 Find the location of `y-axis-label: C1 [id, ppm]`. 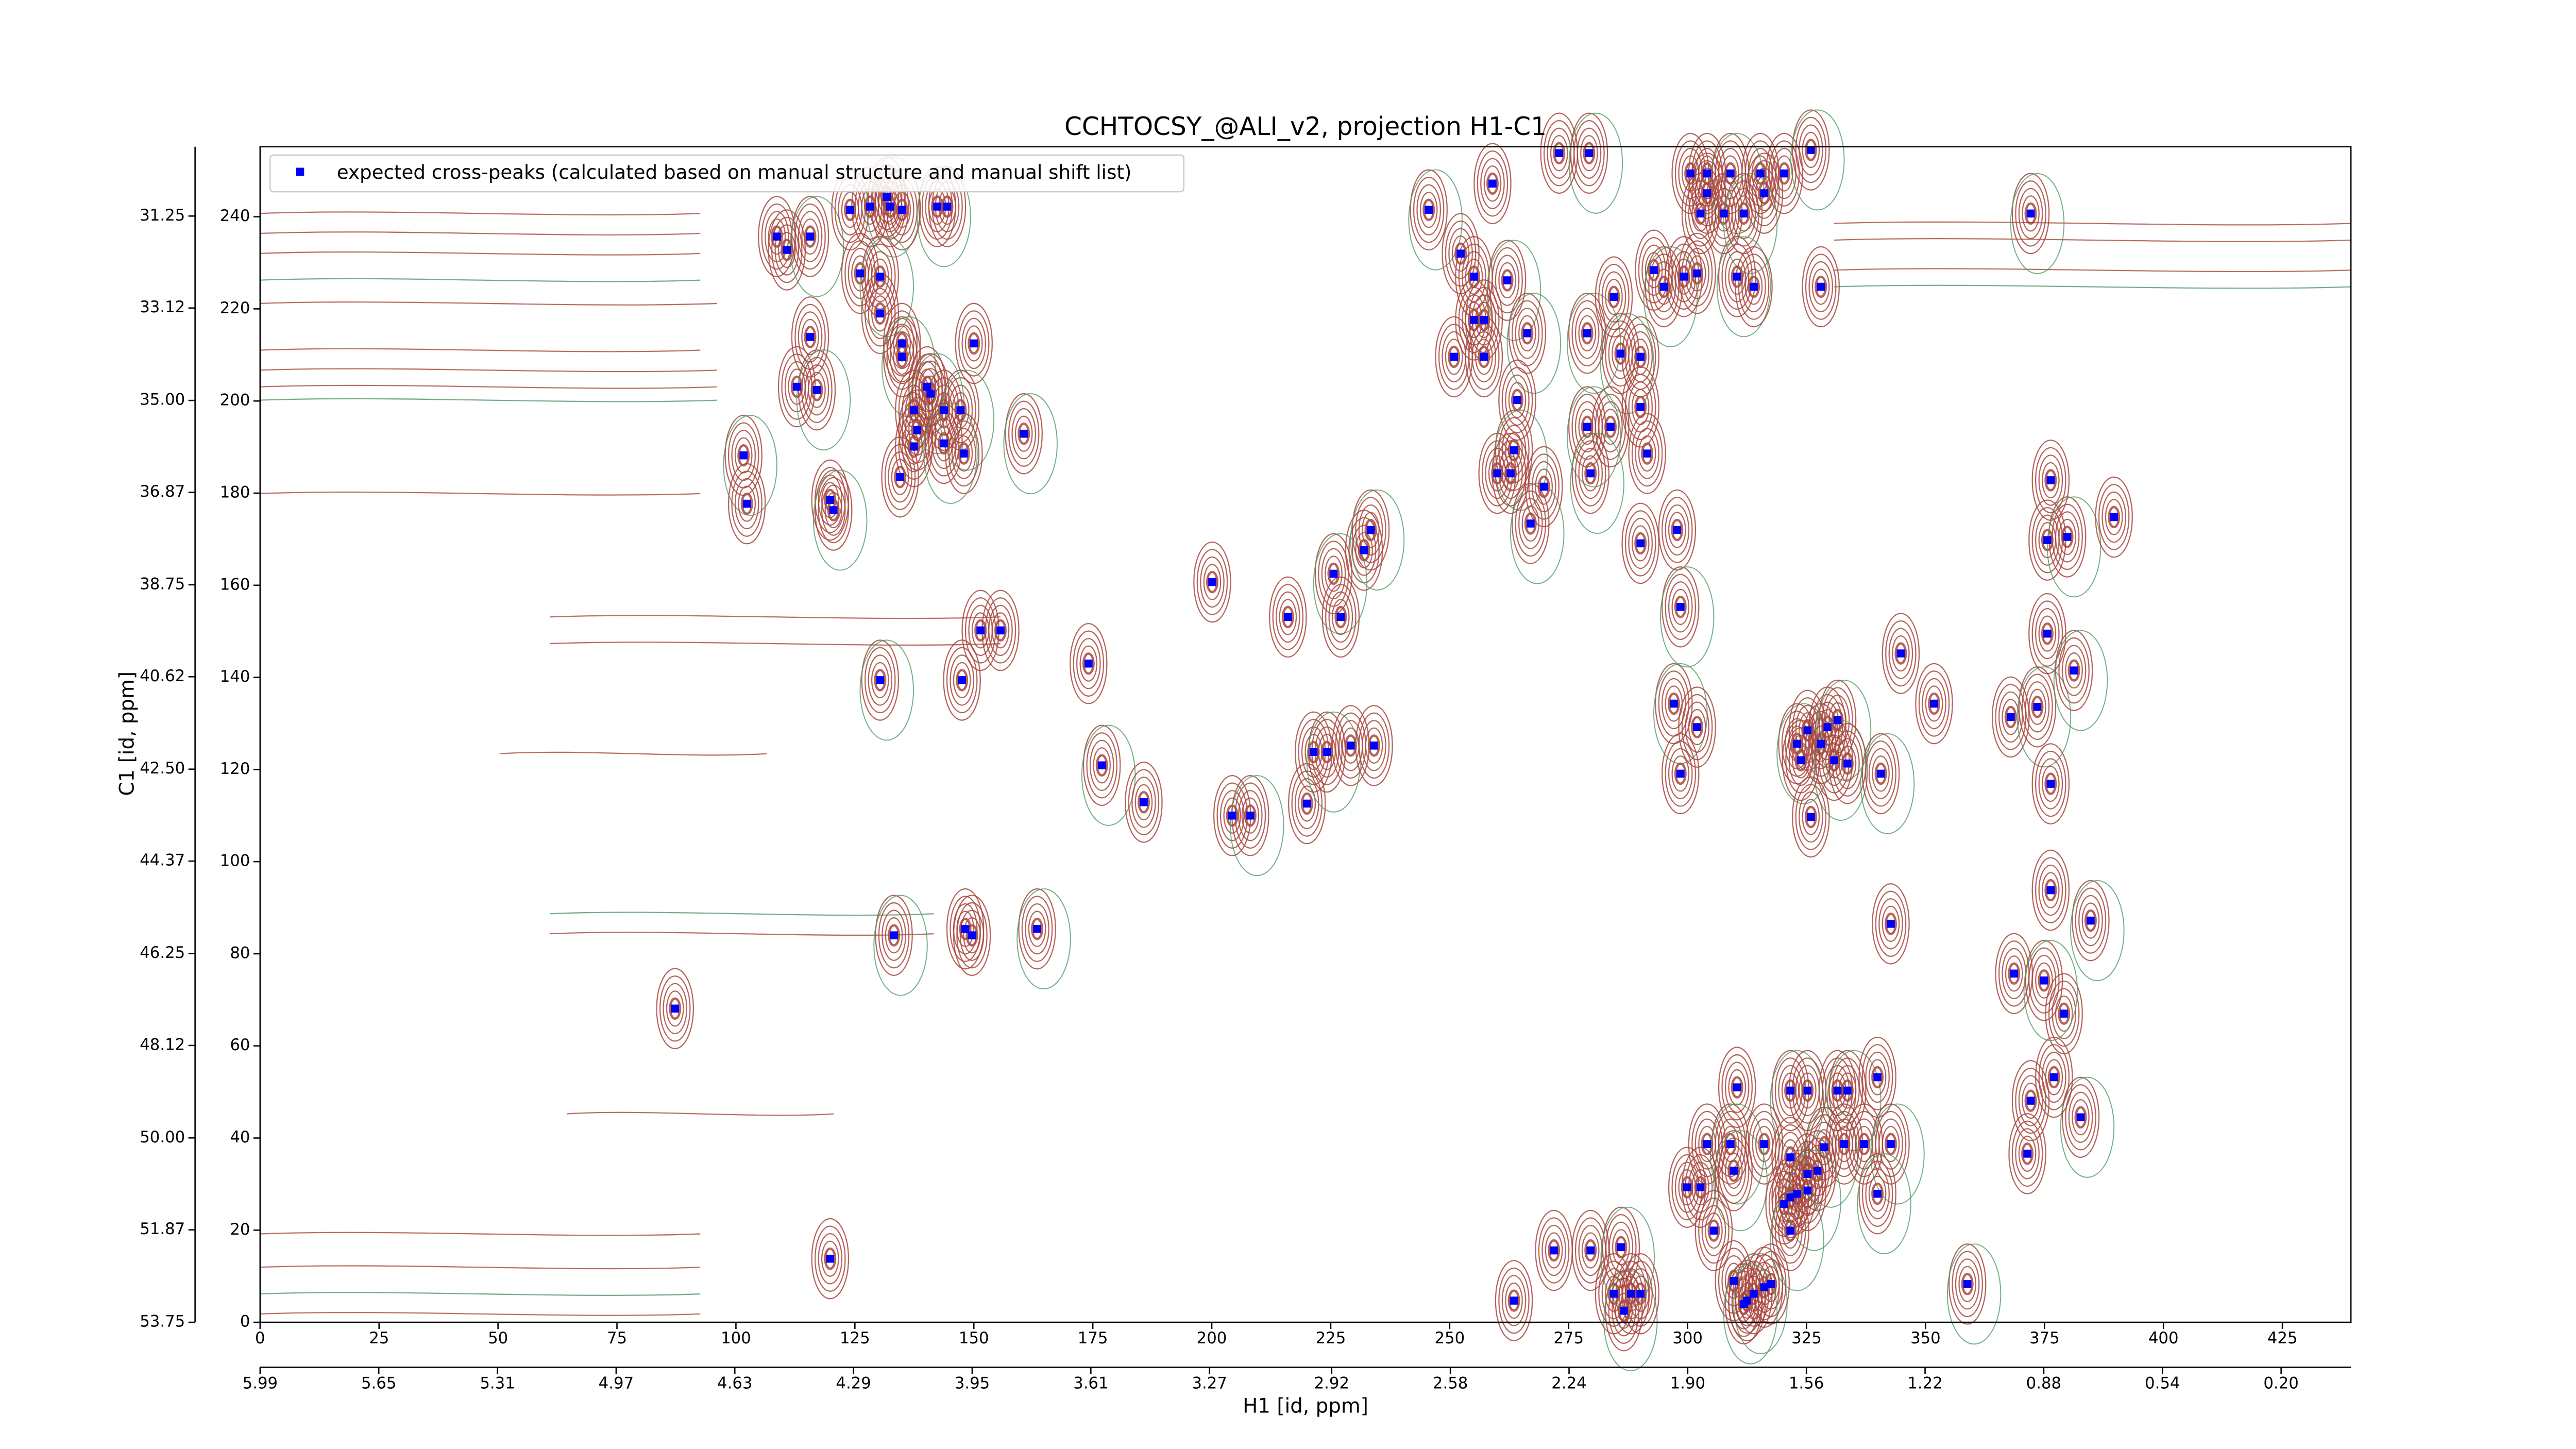

y-axis-label: C1 [id, ppm] is located at coordinates (127, 733).